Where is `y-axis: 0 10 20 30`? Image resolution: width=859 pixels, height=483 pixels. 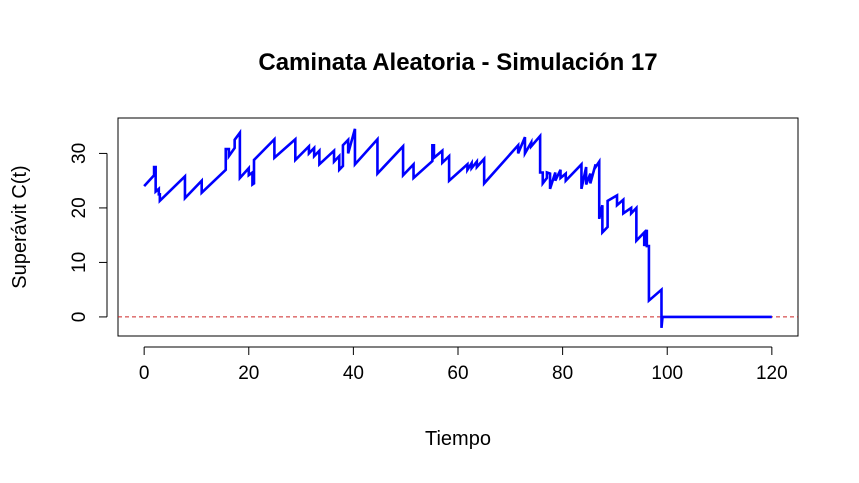 y-axis: 0 10 20 30 is located at coordinates (88, 233).